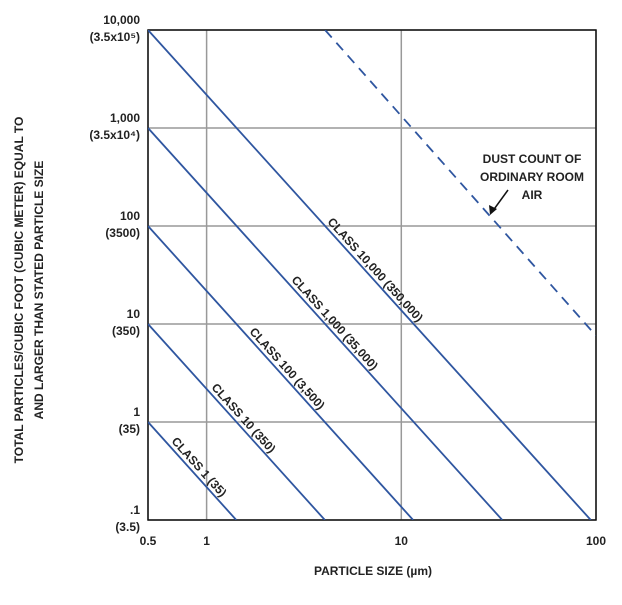  Describe the element at coordinates (114, 135) in the screenshot. I see `y-tick-metric-label: (3.5x10⁴)` at that location.